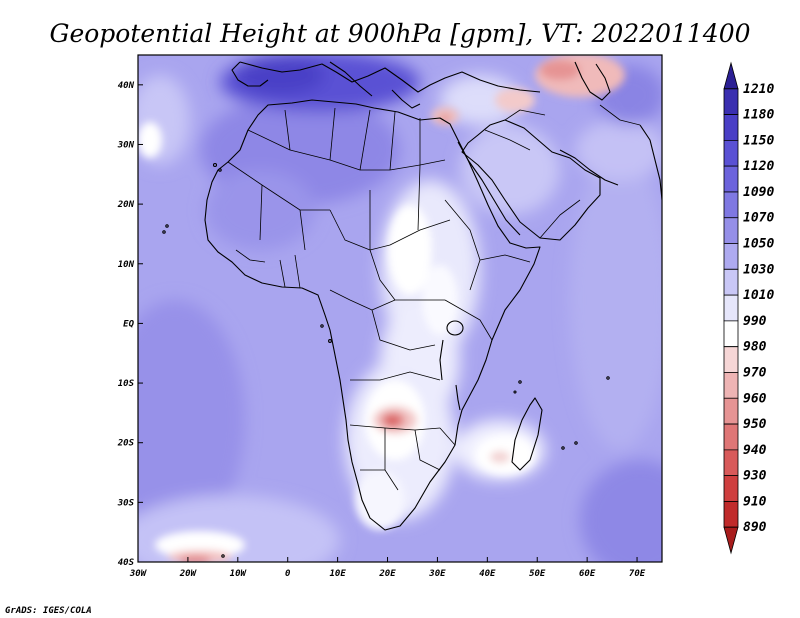  I want to click on caspian-coastline, so click(592, 81).